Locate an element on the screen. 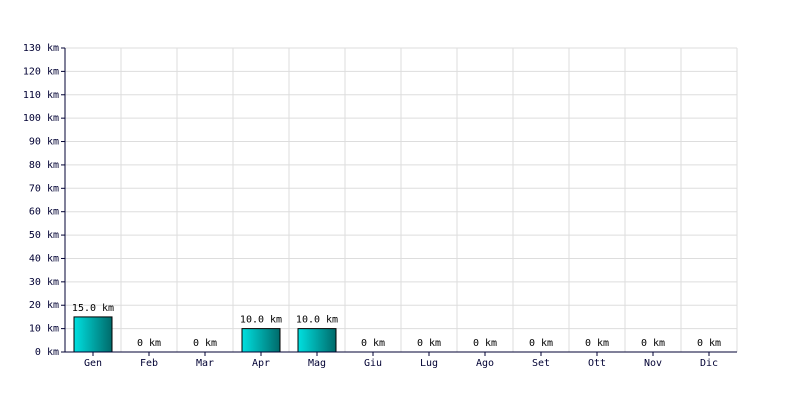 Image resolution: width=800 pixels, height=400 pixels. y-tick-label: 60 km is located at coordinates (44, 212).